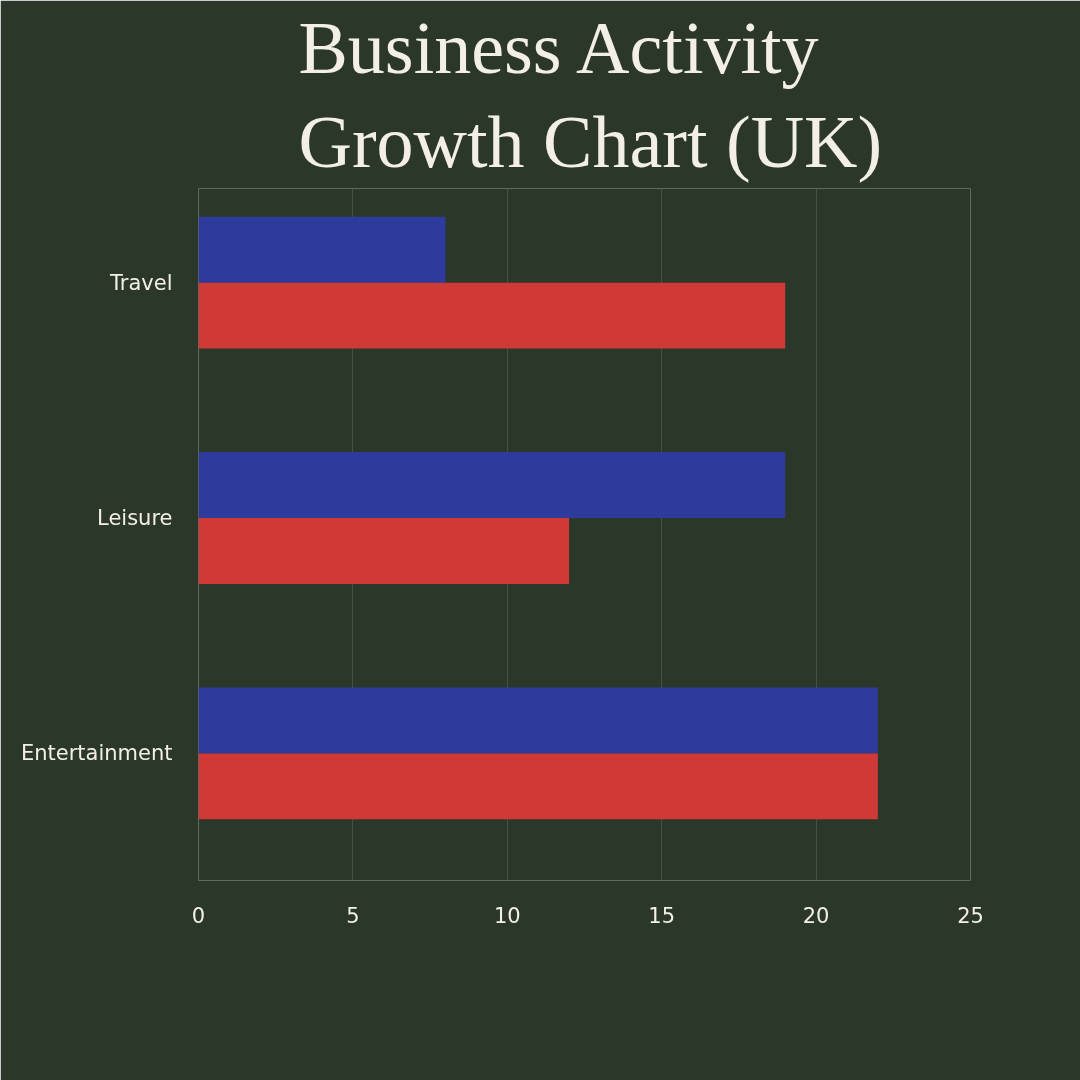 The width and height of the screenshot is (1080, 1080). Describe the element at coordinates (970, 915) in the screenshot. I see `x-tick-label: 25` at that location.